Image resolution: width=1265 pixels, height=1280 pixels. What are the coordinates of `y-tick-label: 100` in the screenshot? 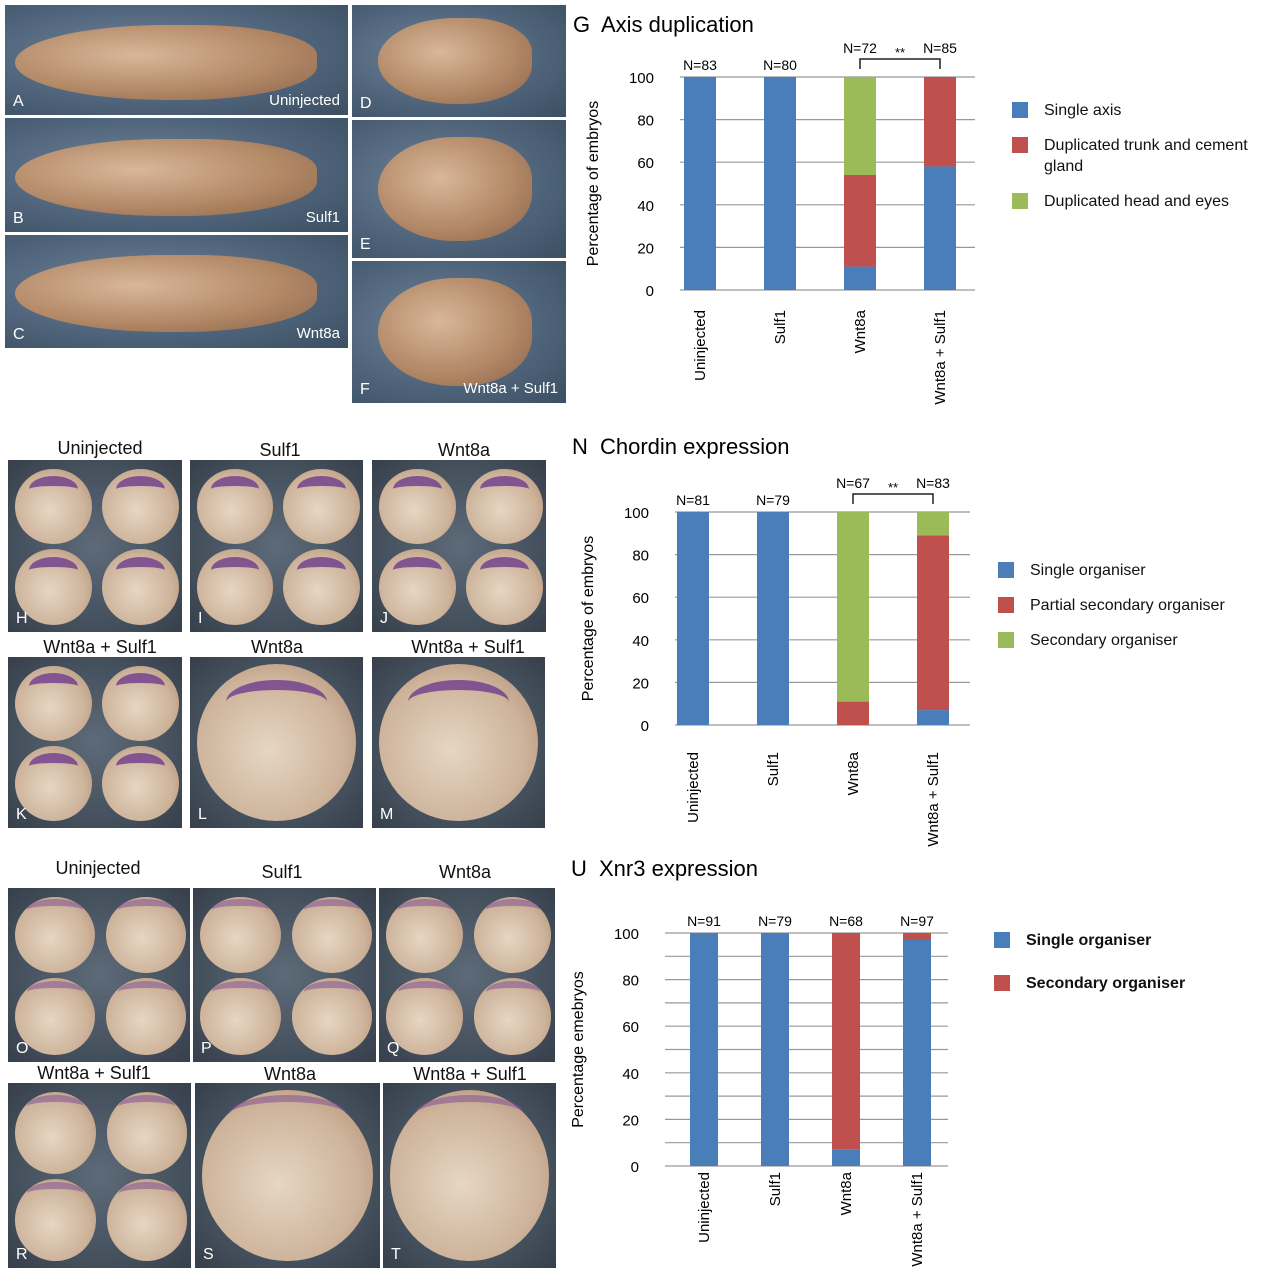 It's located at (641, 78).